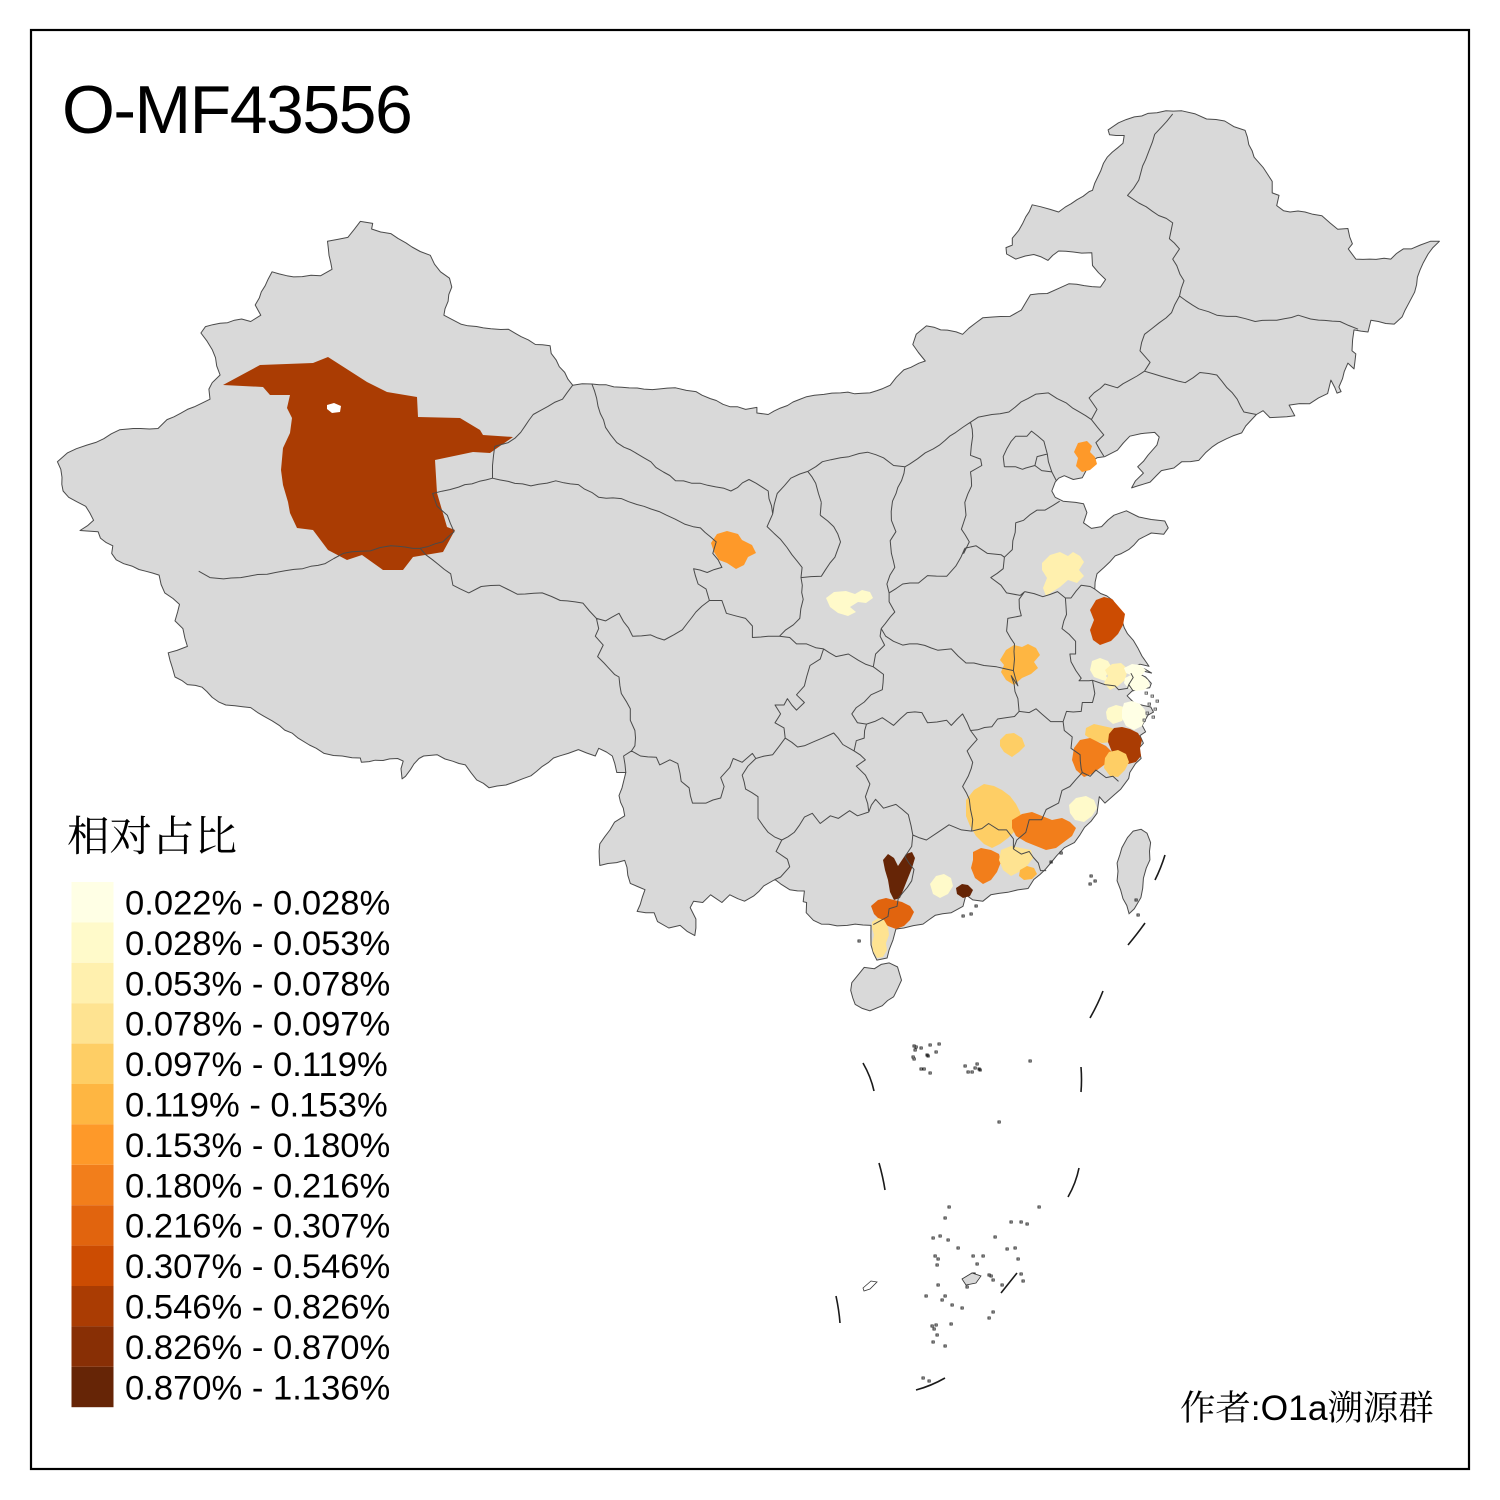 This screenshot has width=1500, height=1500. I want to click on svg-text: 0.097% - 0.119%, so click(256, 1065).